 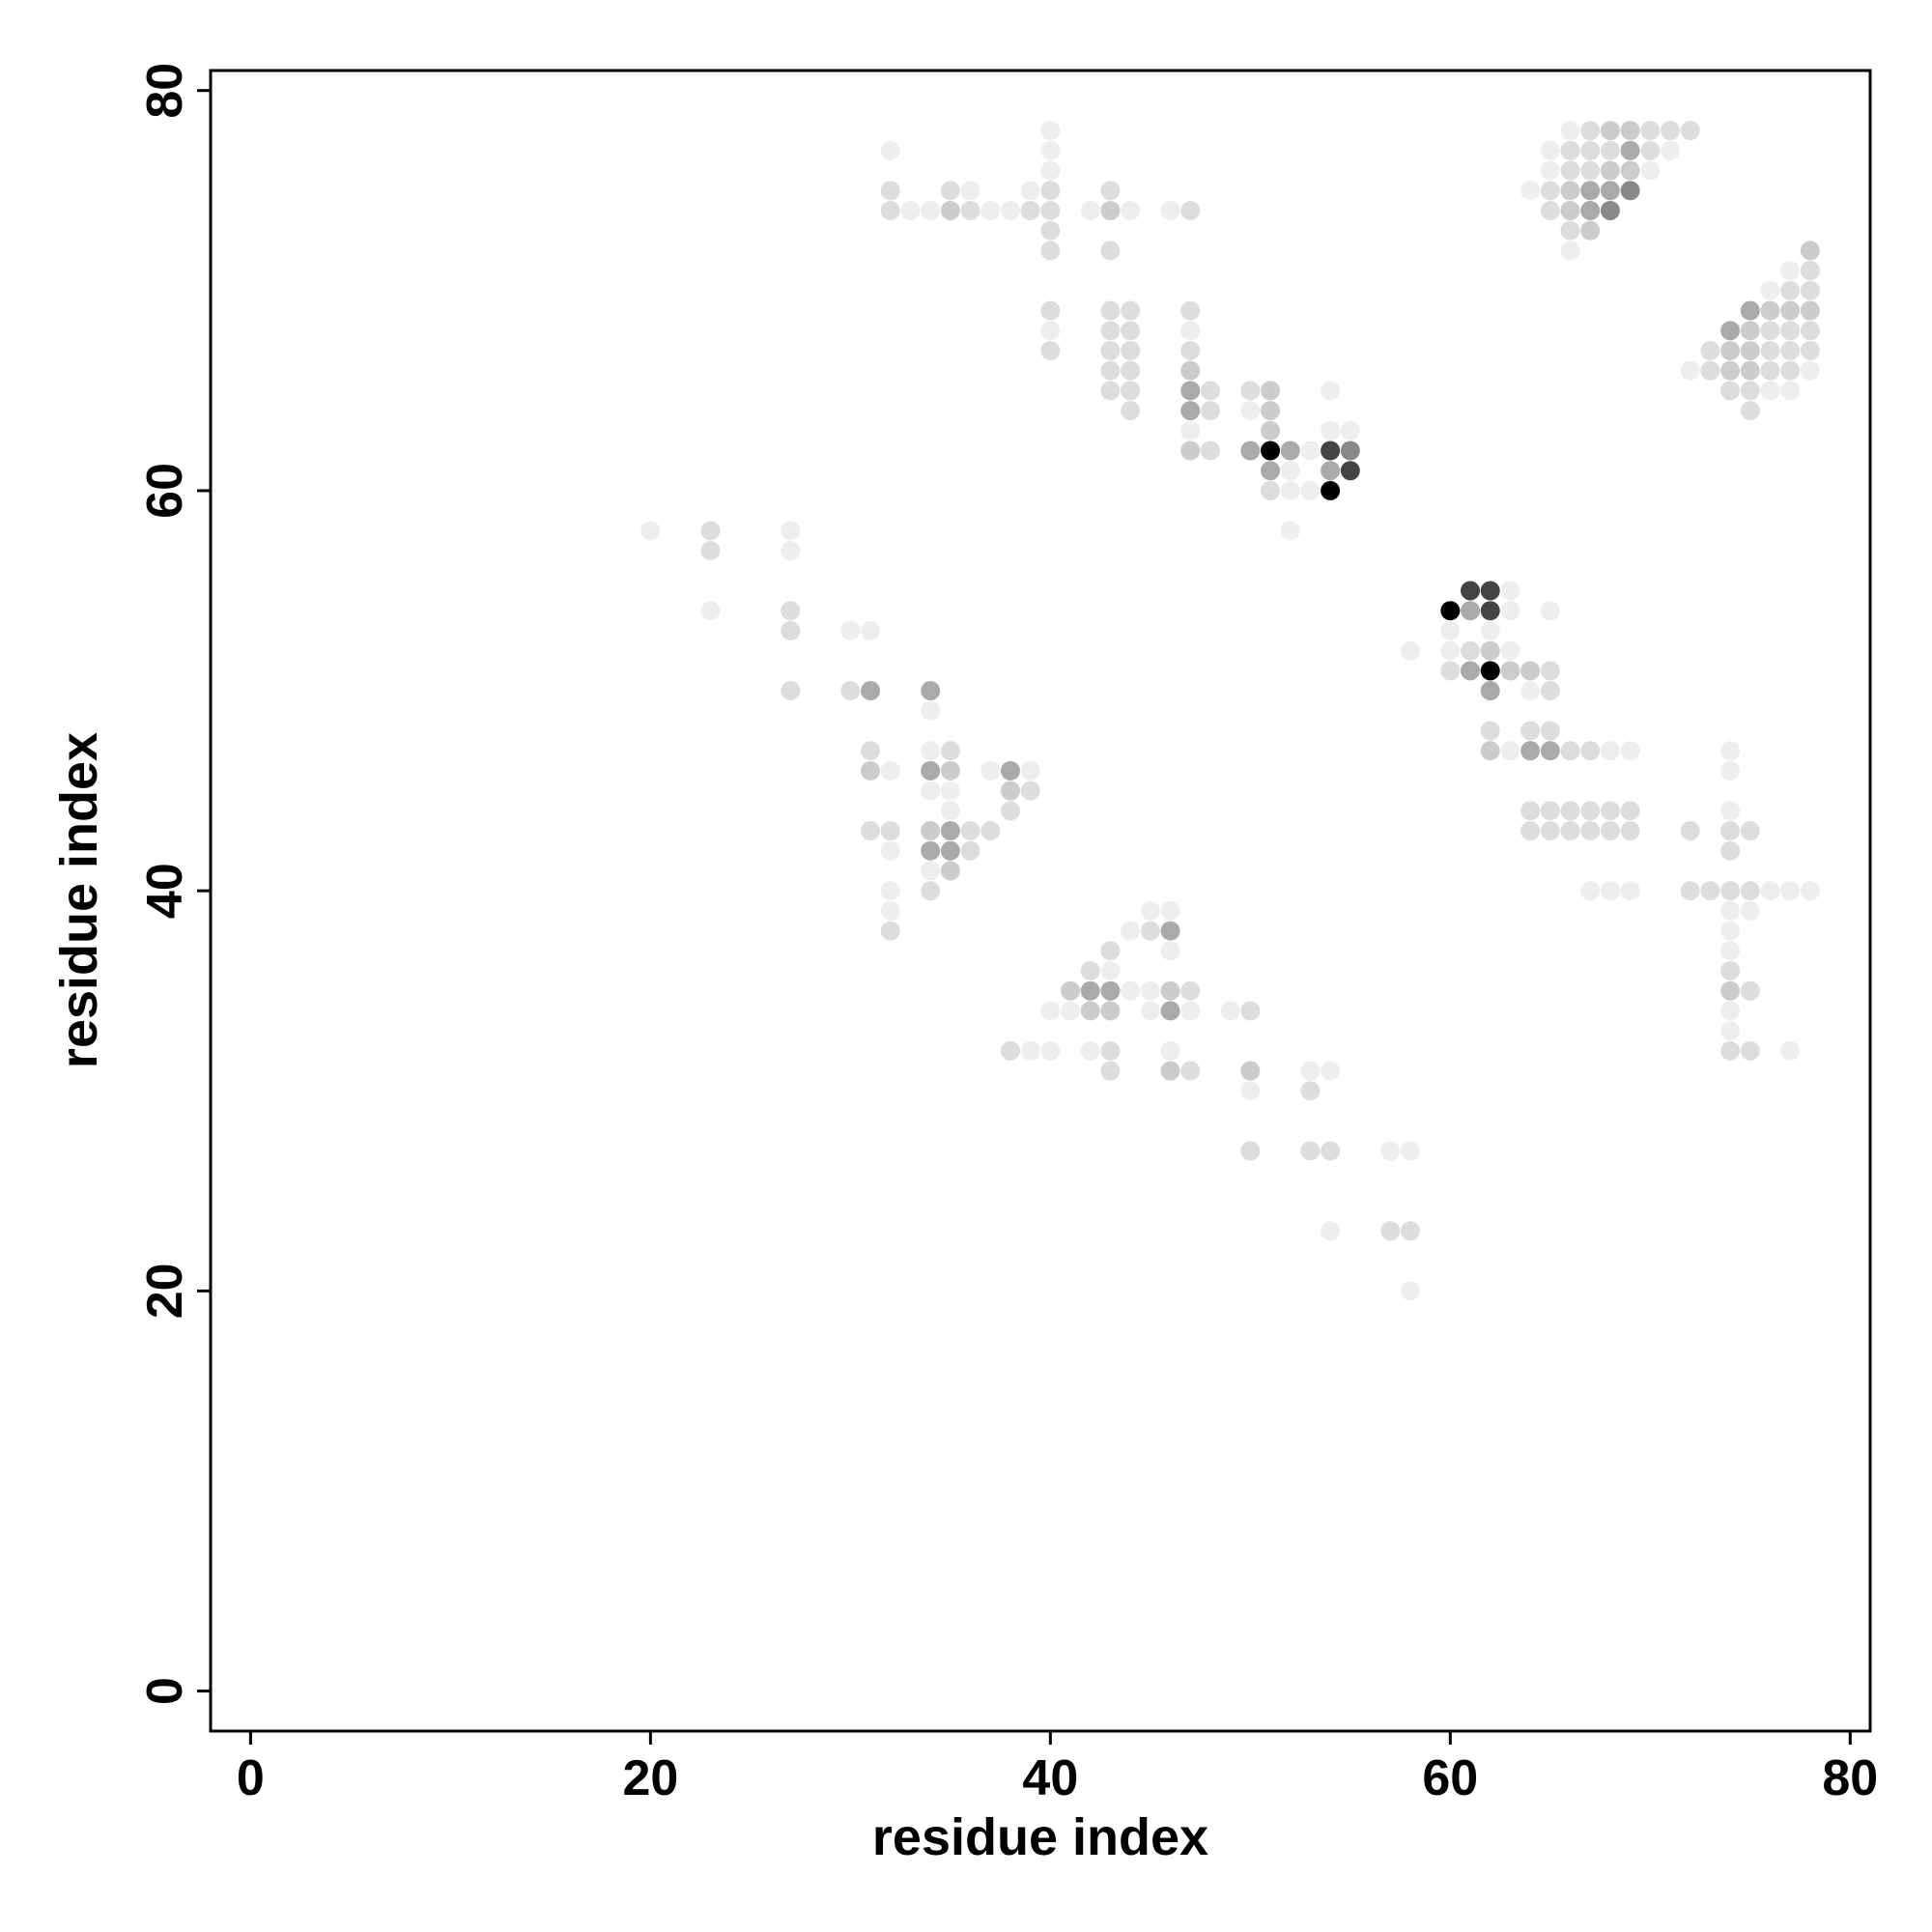 What do you see at coordinates (251, 1778) in the screenshot?
I see `x-tick-label: 0` at bounding box center [251, 1778].